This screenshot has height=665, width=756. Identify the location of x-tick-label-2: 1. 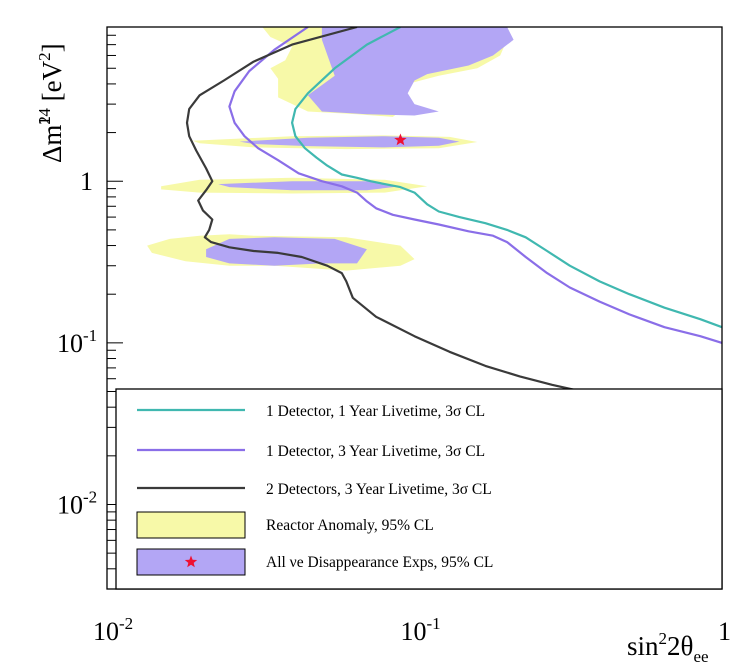
(724, 631).